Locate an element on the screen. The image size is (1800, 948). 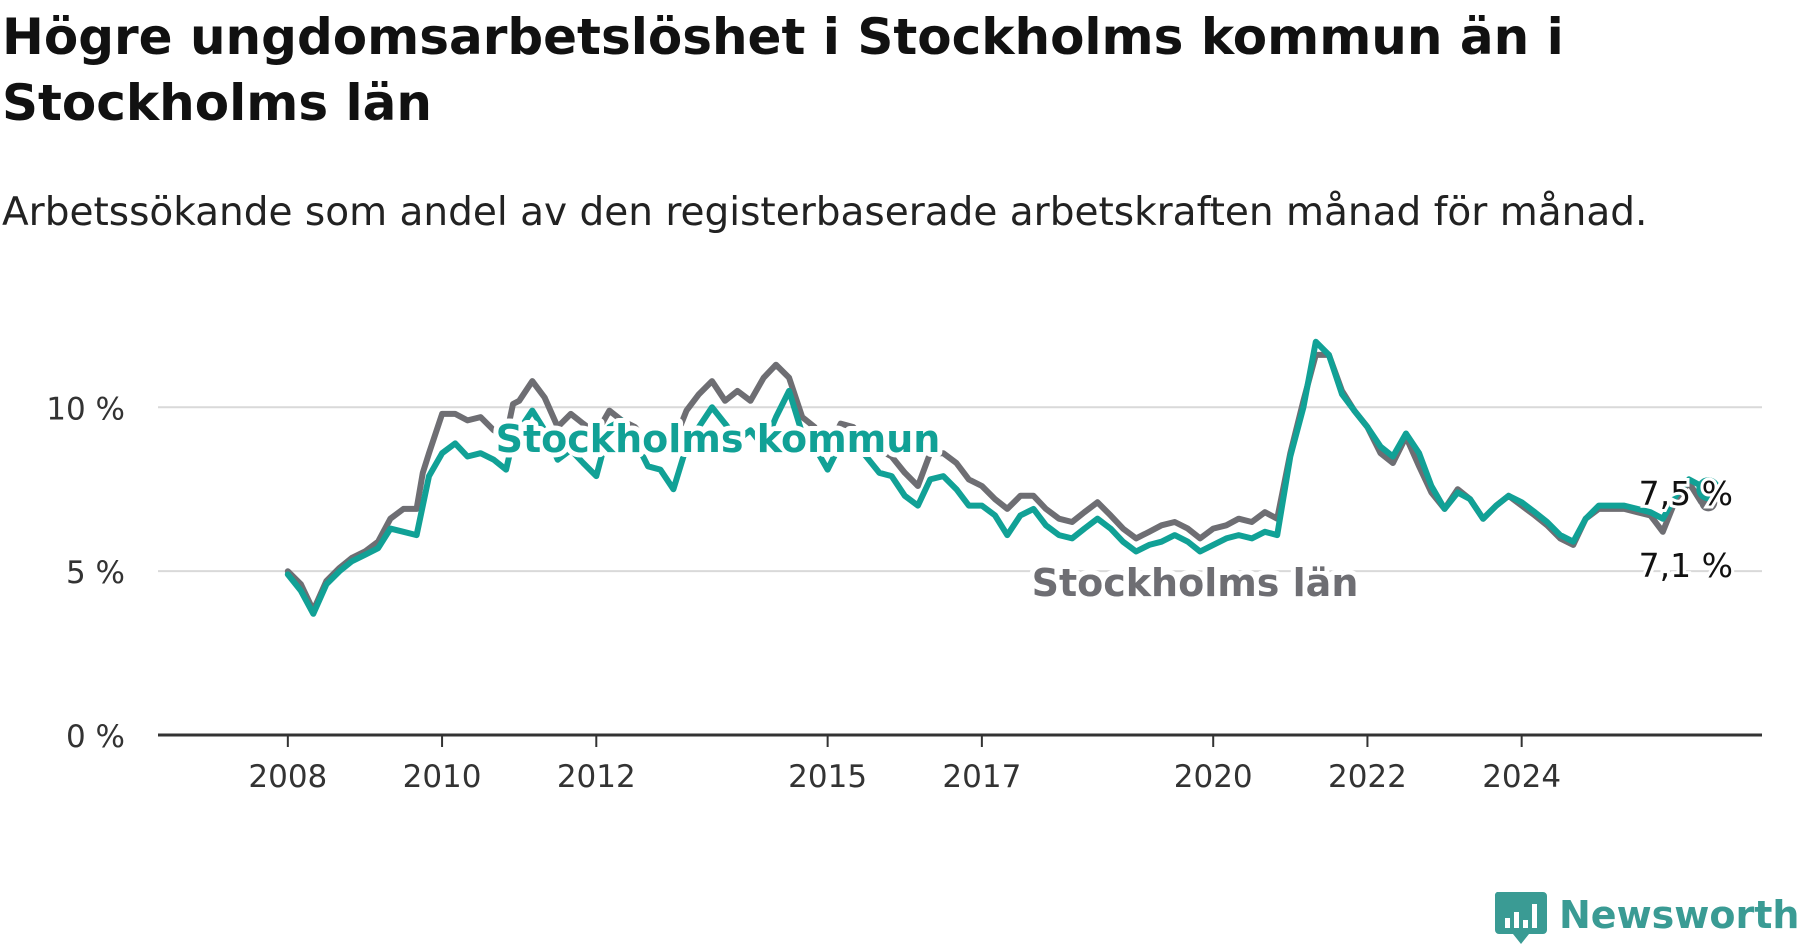
y-axis-ticks: 0 % 5 % 10 % is located at coordinates (85, 573).